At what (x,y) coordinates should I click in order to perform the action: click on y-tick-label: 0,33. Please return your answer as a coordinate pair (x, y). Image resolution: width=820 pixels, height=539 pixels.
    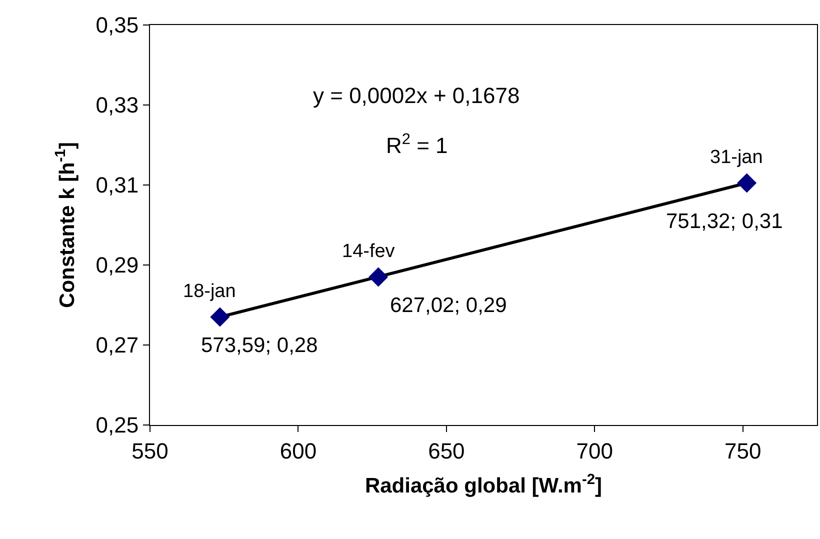
    Looking at the image, I should click on (117, 105).